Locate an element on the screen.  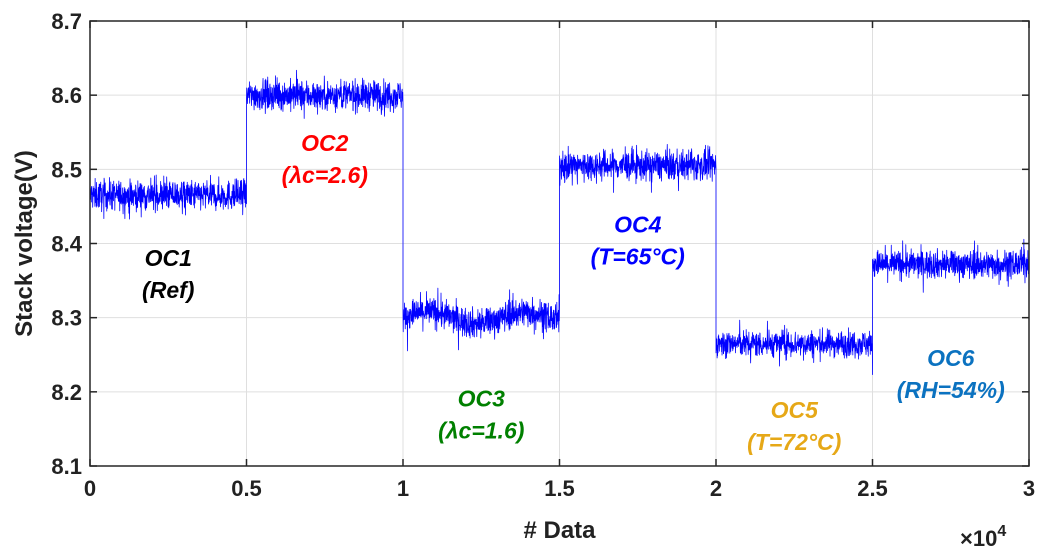
x-tick-label: 2.5 is located at coordinates (872, 488).